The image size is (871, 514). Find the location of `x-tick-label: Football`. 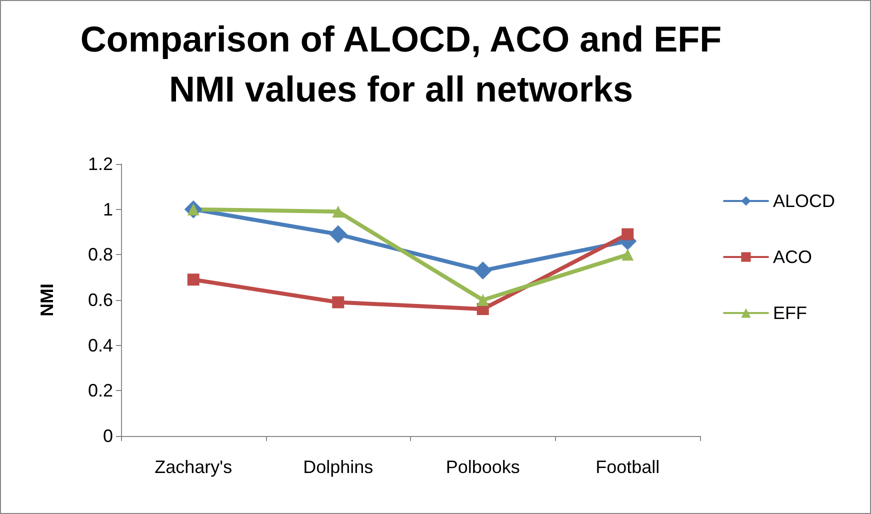

x-tick-label: Football is located at coordinates (628, 467).